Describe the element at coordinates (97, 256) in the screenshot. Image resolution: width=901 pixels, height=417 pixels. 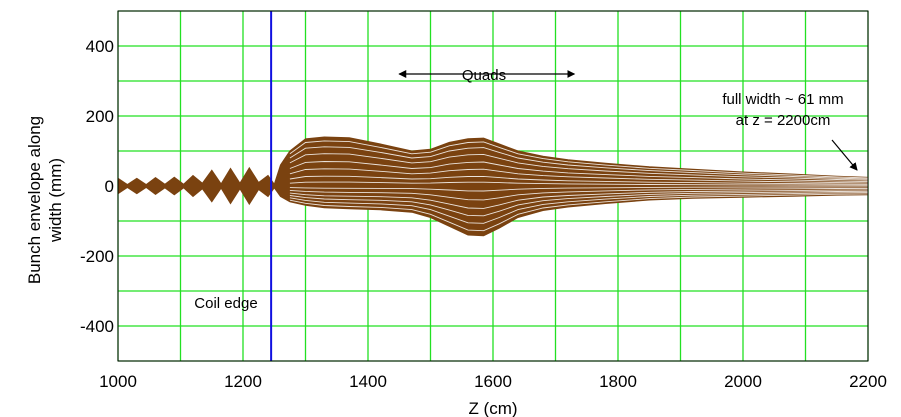
I see `y-tick-label: -200` at that location.